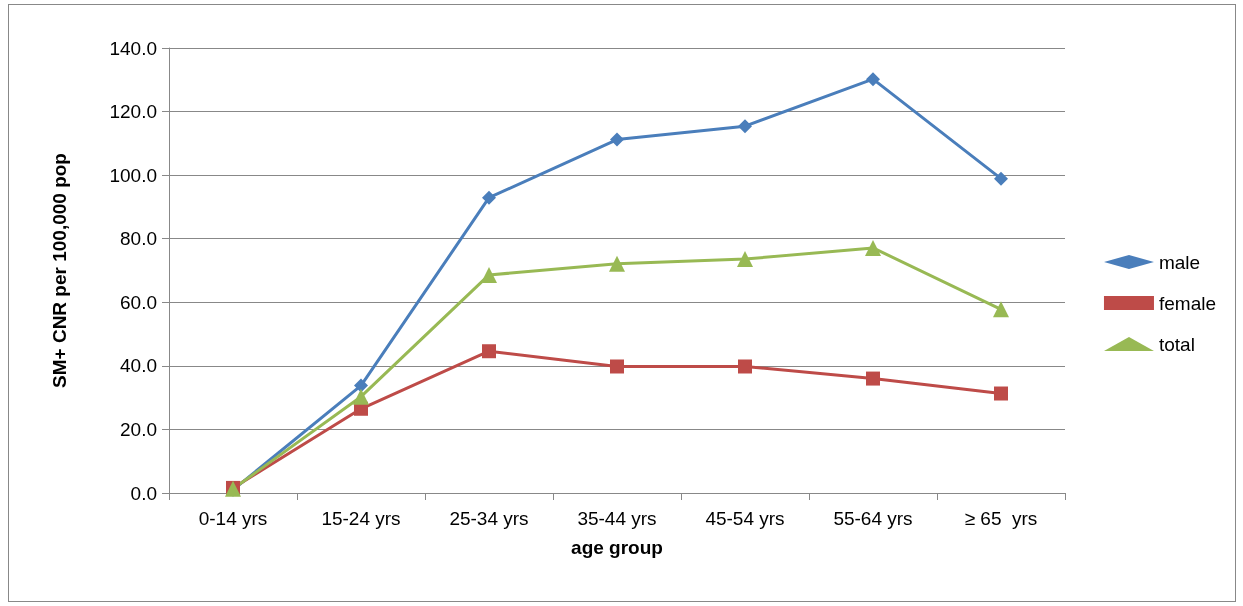 This screenshot has height=606, width=1243. What do you see at coordinates (233, 518) in the screenshot?
I see `x-tick-label: 0-14 yrs` at bounding box center [233, 518].